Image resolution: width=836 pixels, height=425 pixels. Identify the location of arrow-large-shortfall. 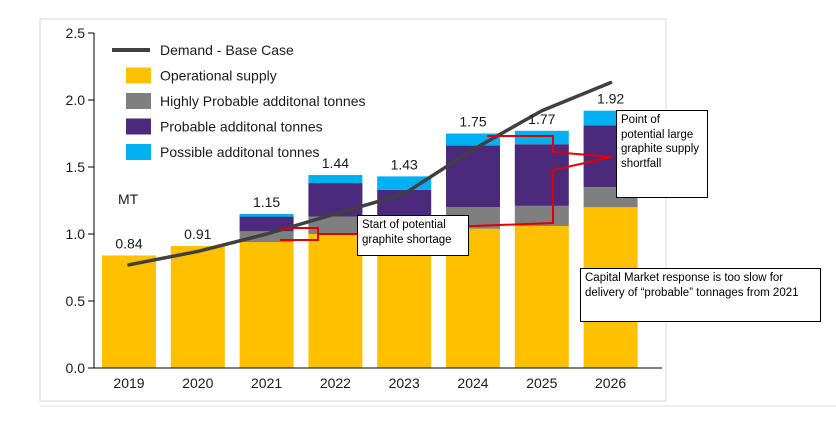
(530, 181).